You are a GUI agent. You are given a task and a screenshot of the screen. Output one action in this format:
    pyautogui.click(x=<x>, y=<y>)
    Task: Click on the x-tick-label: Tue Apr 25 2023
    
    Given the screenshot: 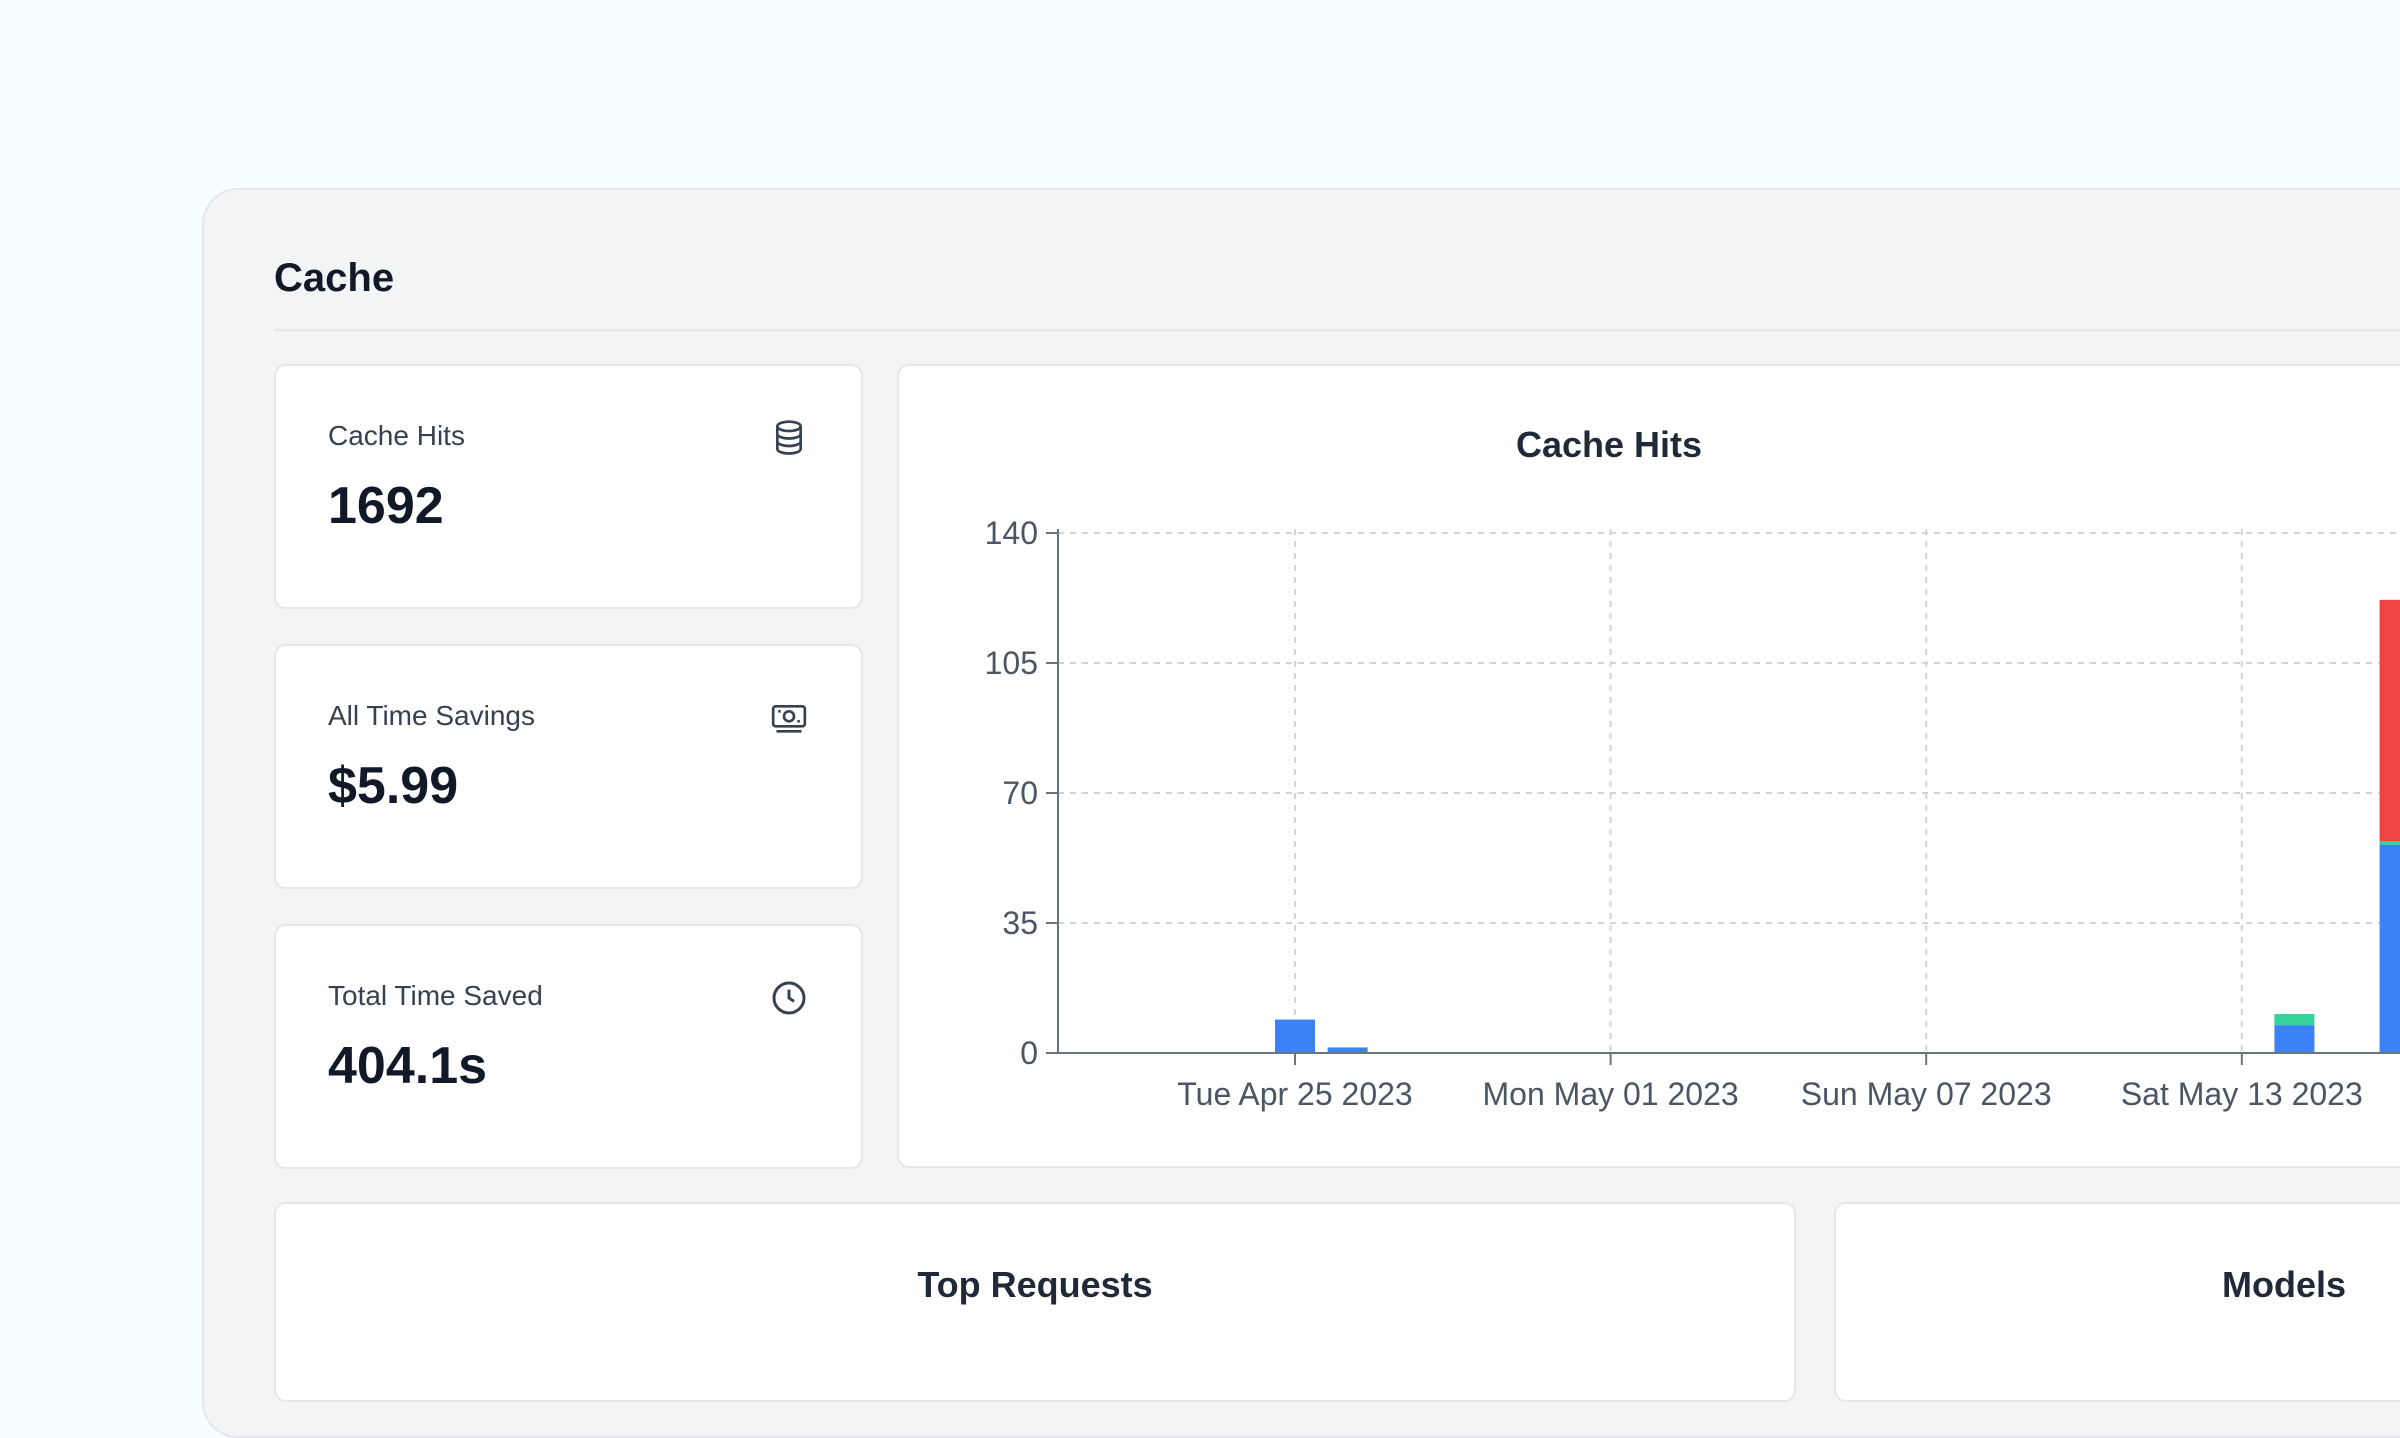 What is the action you would take?
    pyautogui.click(x=1294, y=1094)
    